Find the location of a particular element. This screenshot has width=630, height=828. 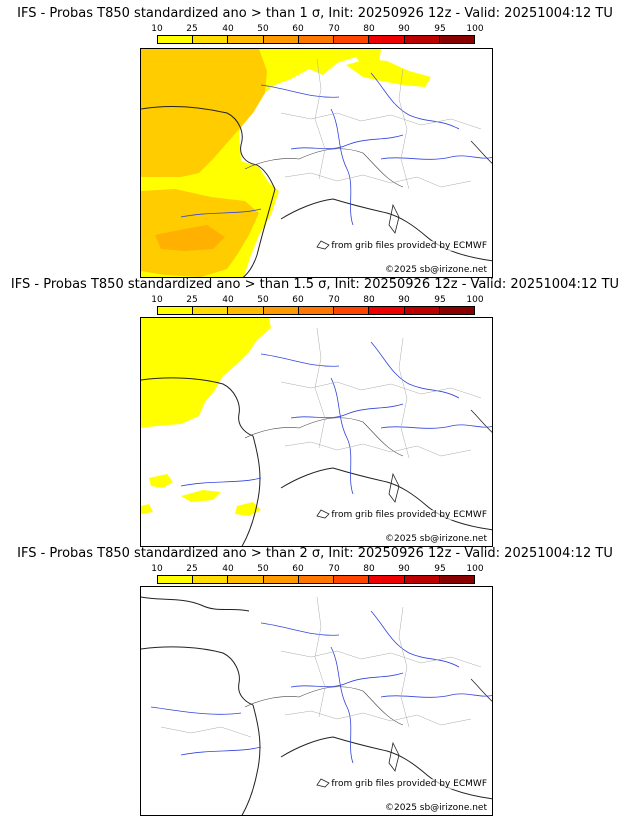

river-duero is located at coordinates (196, 710).